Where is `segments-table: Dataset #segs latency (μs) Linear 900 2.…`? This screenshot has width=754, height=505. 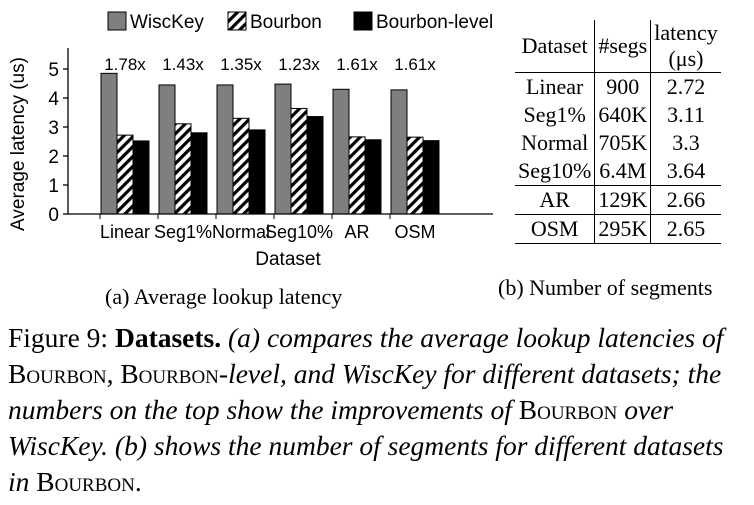 segments-table: Dataset #segs latency (μs) Linear 900 2.… is located at coordinates (618, 132).